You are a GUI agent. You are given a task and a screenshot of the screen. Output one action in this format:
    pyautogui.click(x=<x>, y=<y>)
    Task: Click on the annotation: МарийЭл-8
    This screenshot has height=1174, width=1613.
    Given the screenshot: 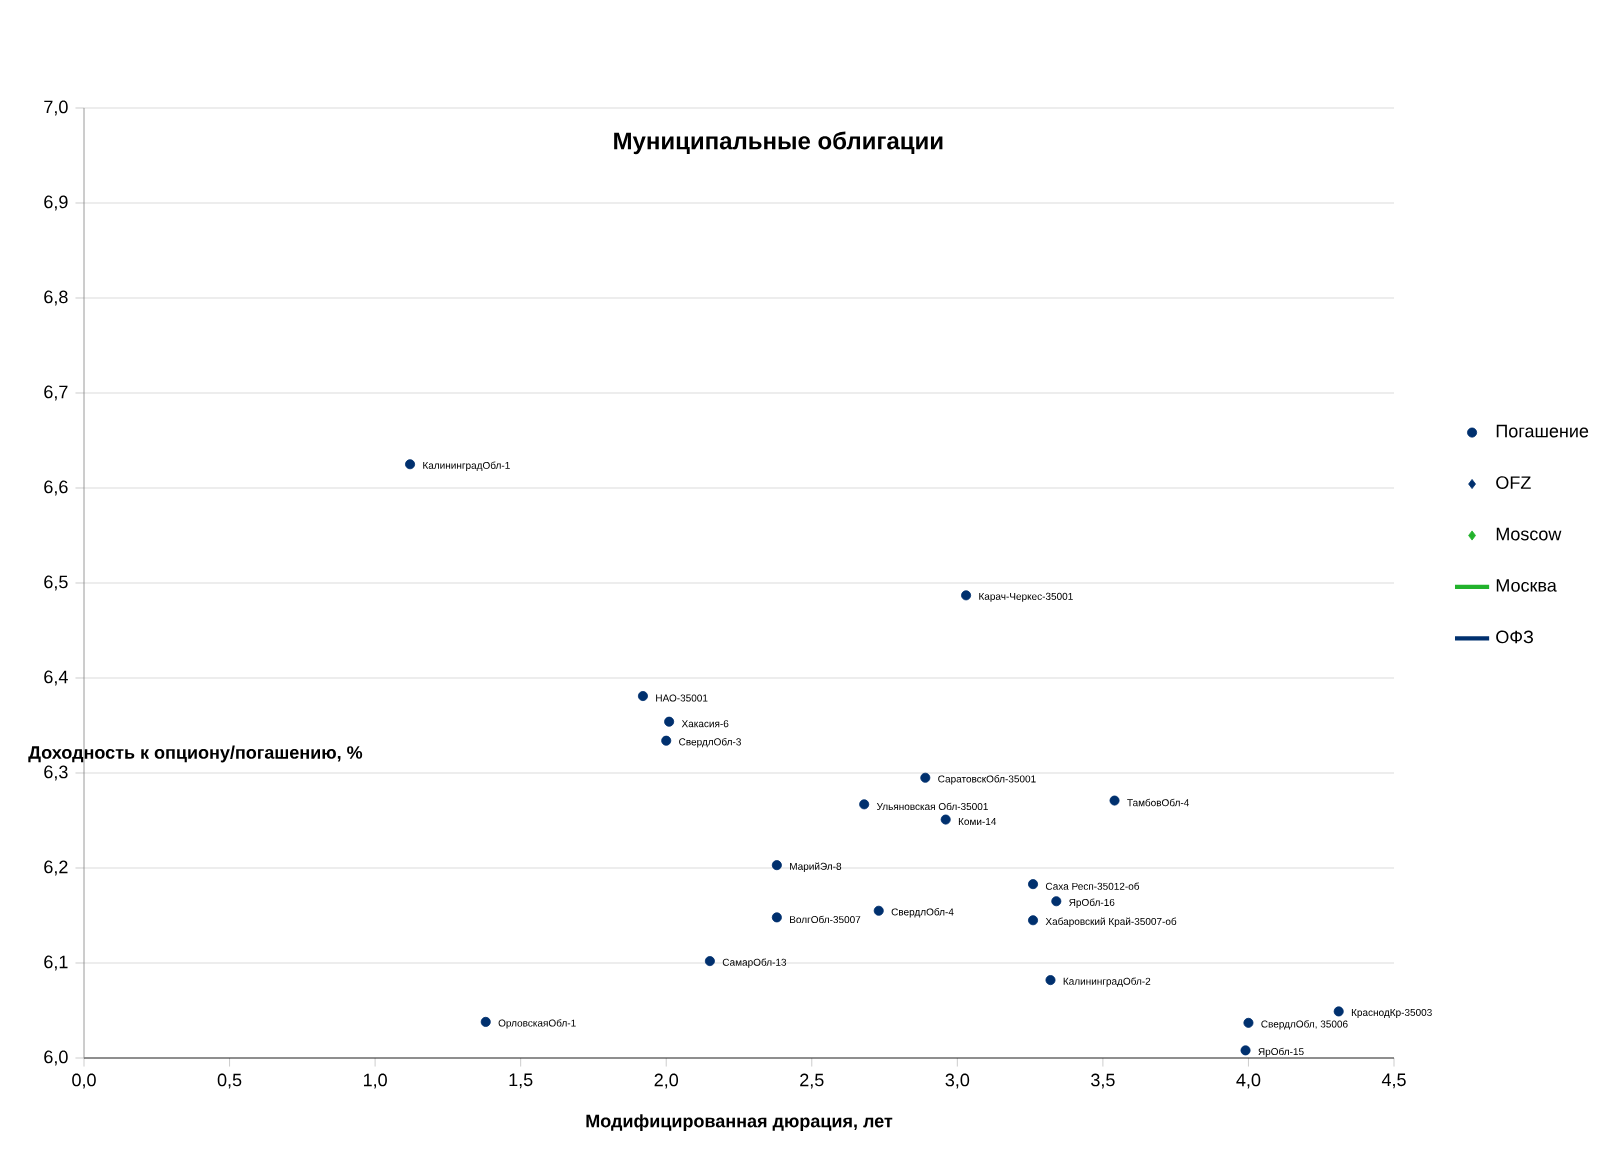 What is the action you would take?
    pyautogui.click(x=816, y=867)
    